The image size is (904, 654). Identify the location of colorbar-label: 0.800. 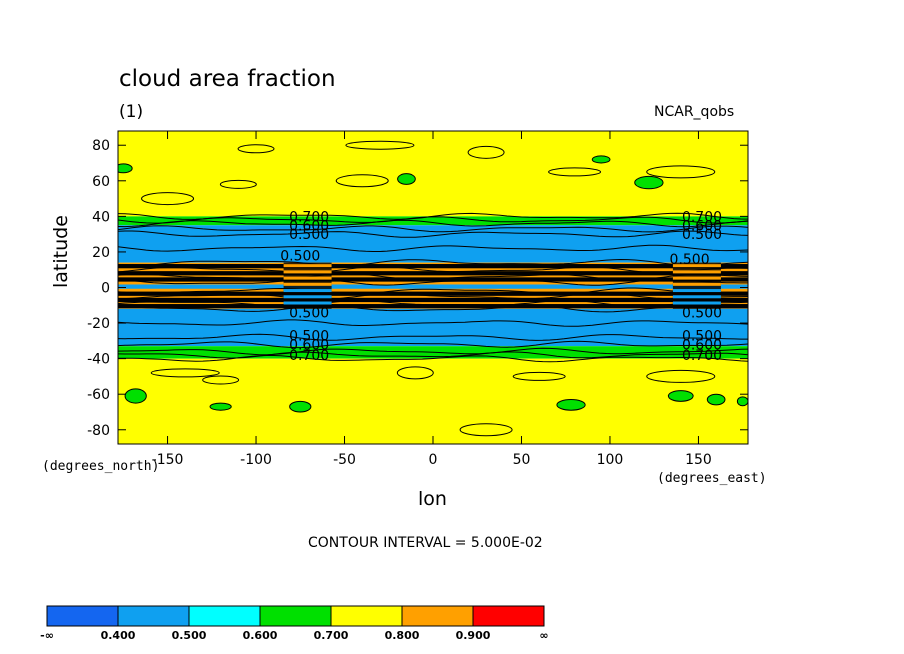
(402, 635).